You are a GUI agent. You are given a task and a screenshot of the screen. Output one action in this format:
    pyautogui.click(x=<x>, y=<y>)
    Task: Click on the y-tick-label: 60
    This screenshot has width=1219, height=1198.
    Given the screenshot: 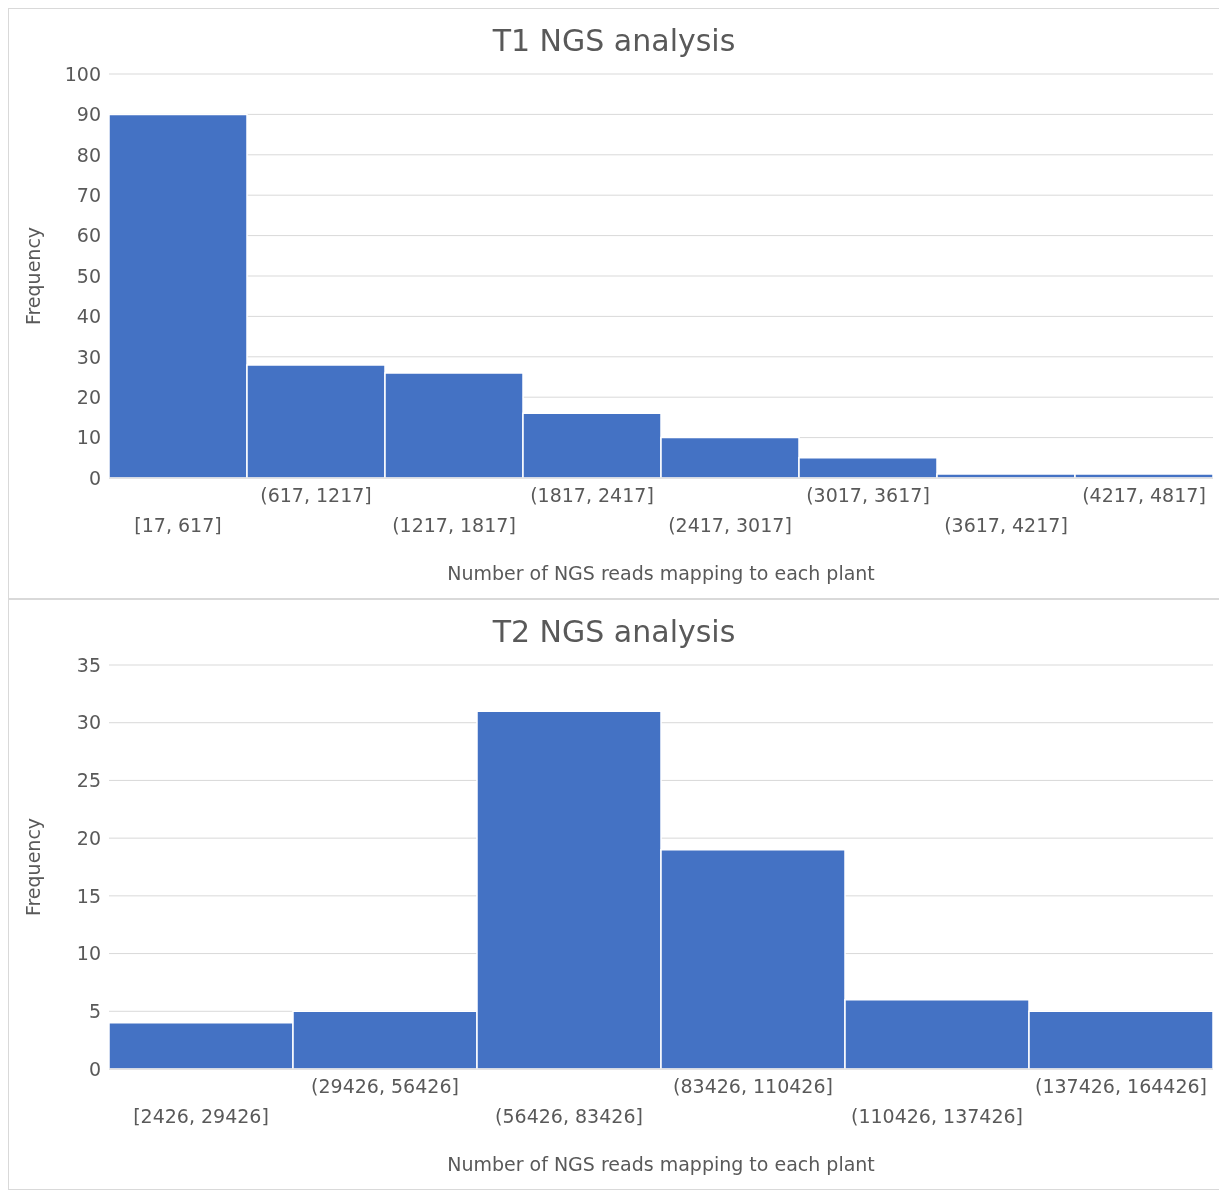 What is the action you would take?
    pyautogui.click(x=88, y=235)
    